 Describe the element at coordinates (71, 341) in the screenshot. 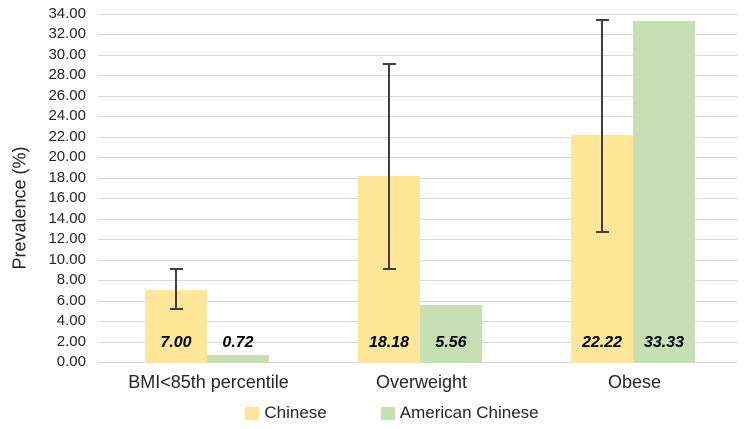

I see `y-tick-label: 2.00` at that location.